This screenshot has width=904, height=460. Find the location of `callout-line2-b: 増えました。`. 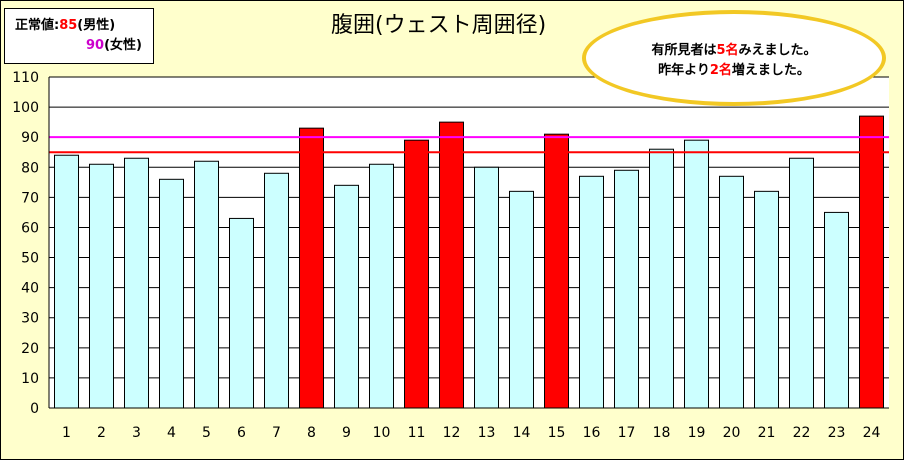

callout-line2-b: 増えました。 is located at coordinates (770, 70).